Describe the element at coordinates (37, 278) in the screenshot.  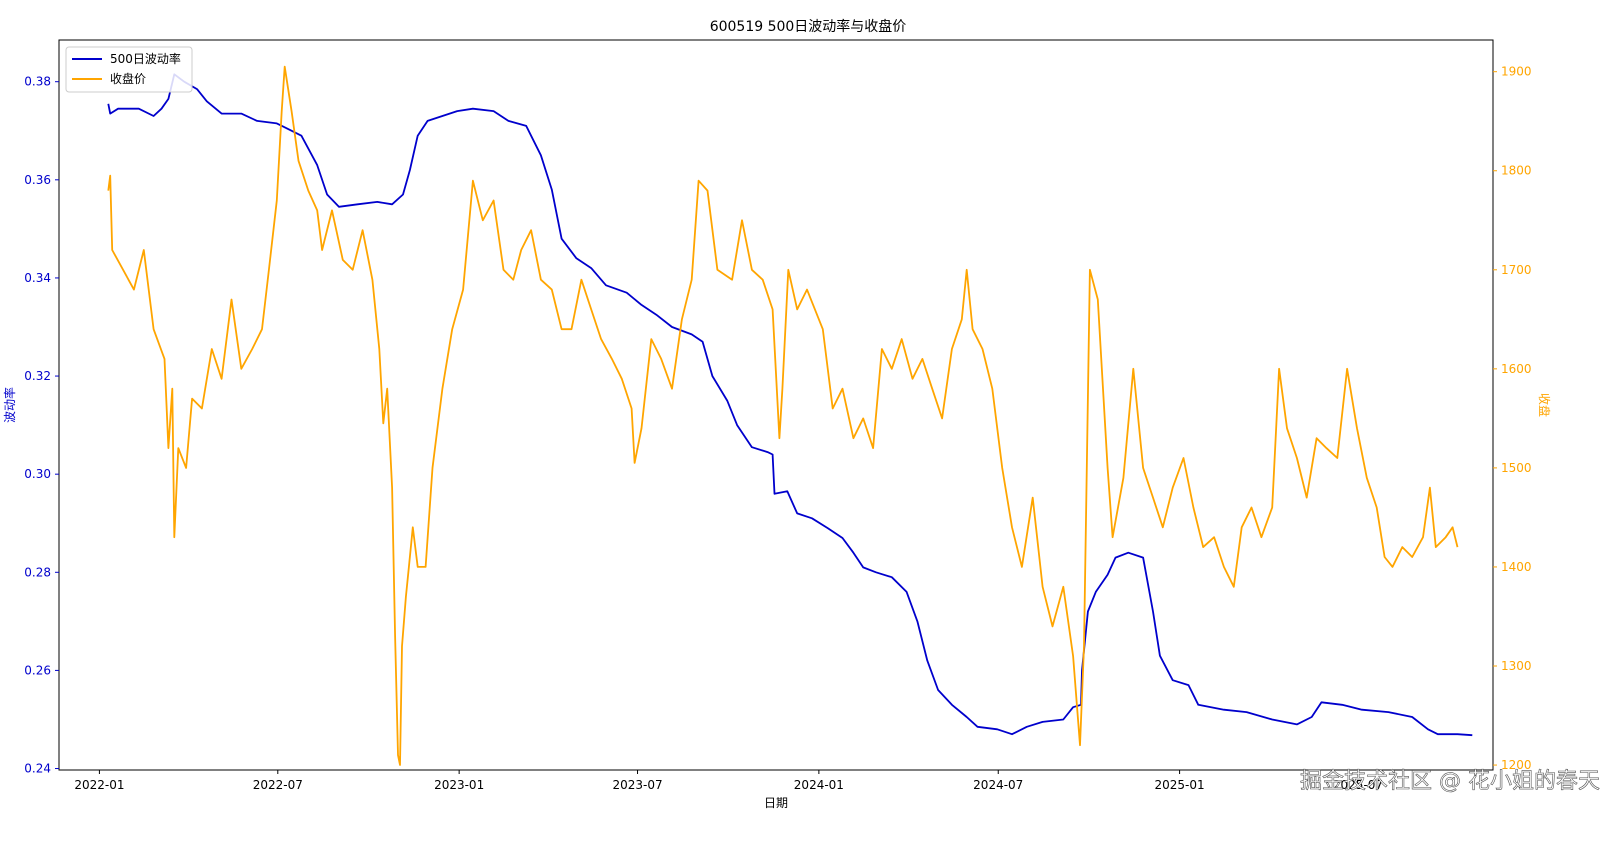
I see `y-left-tick-label: 0.34` at that location.